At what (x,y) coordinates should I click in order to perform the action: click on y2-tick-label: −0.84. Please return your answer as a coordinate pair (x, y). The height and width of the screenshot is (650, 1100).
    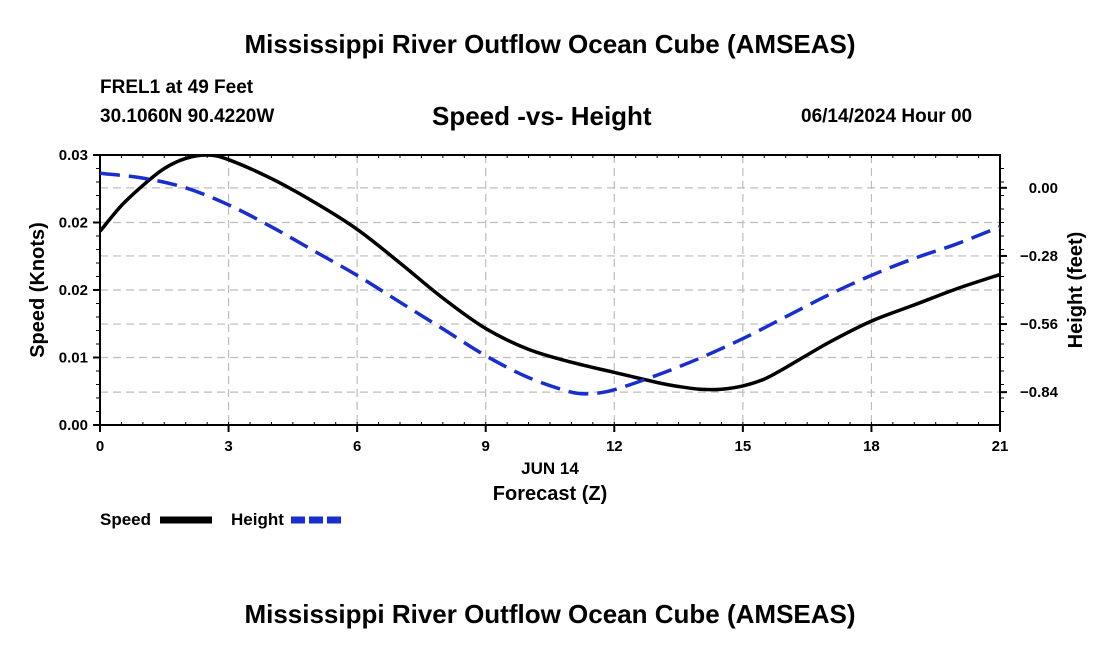
    Looking at the image, I should click on (1039, 392).